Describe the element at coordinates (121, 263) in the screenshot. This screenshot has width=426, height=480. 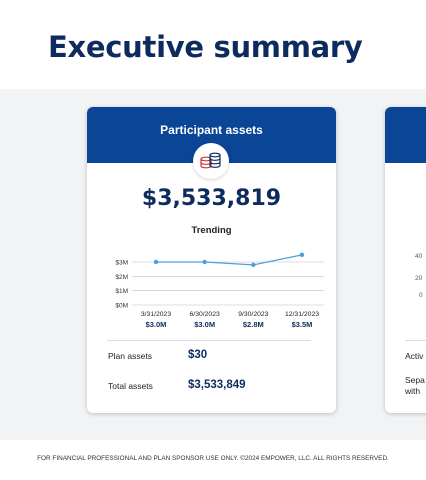
I see `y-tick-label: $3M` at that location.